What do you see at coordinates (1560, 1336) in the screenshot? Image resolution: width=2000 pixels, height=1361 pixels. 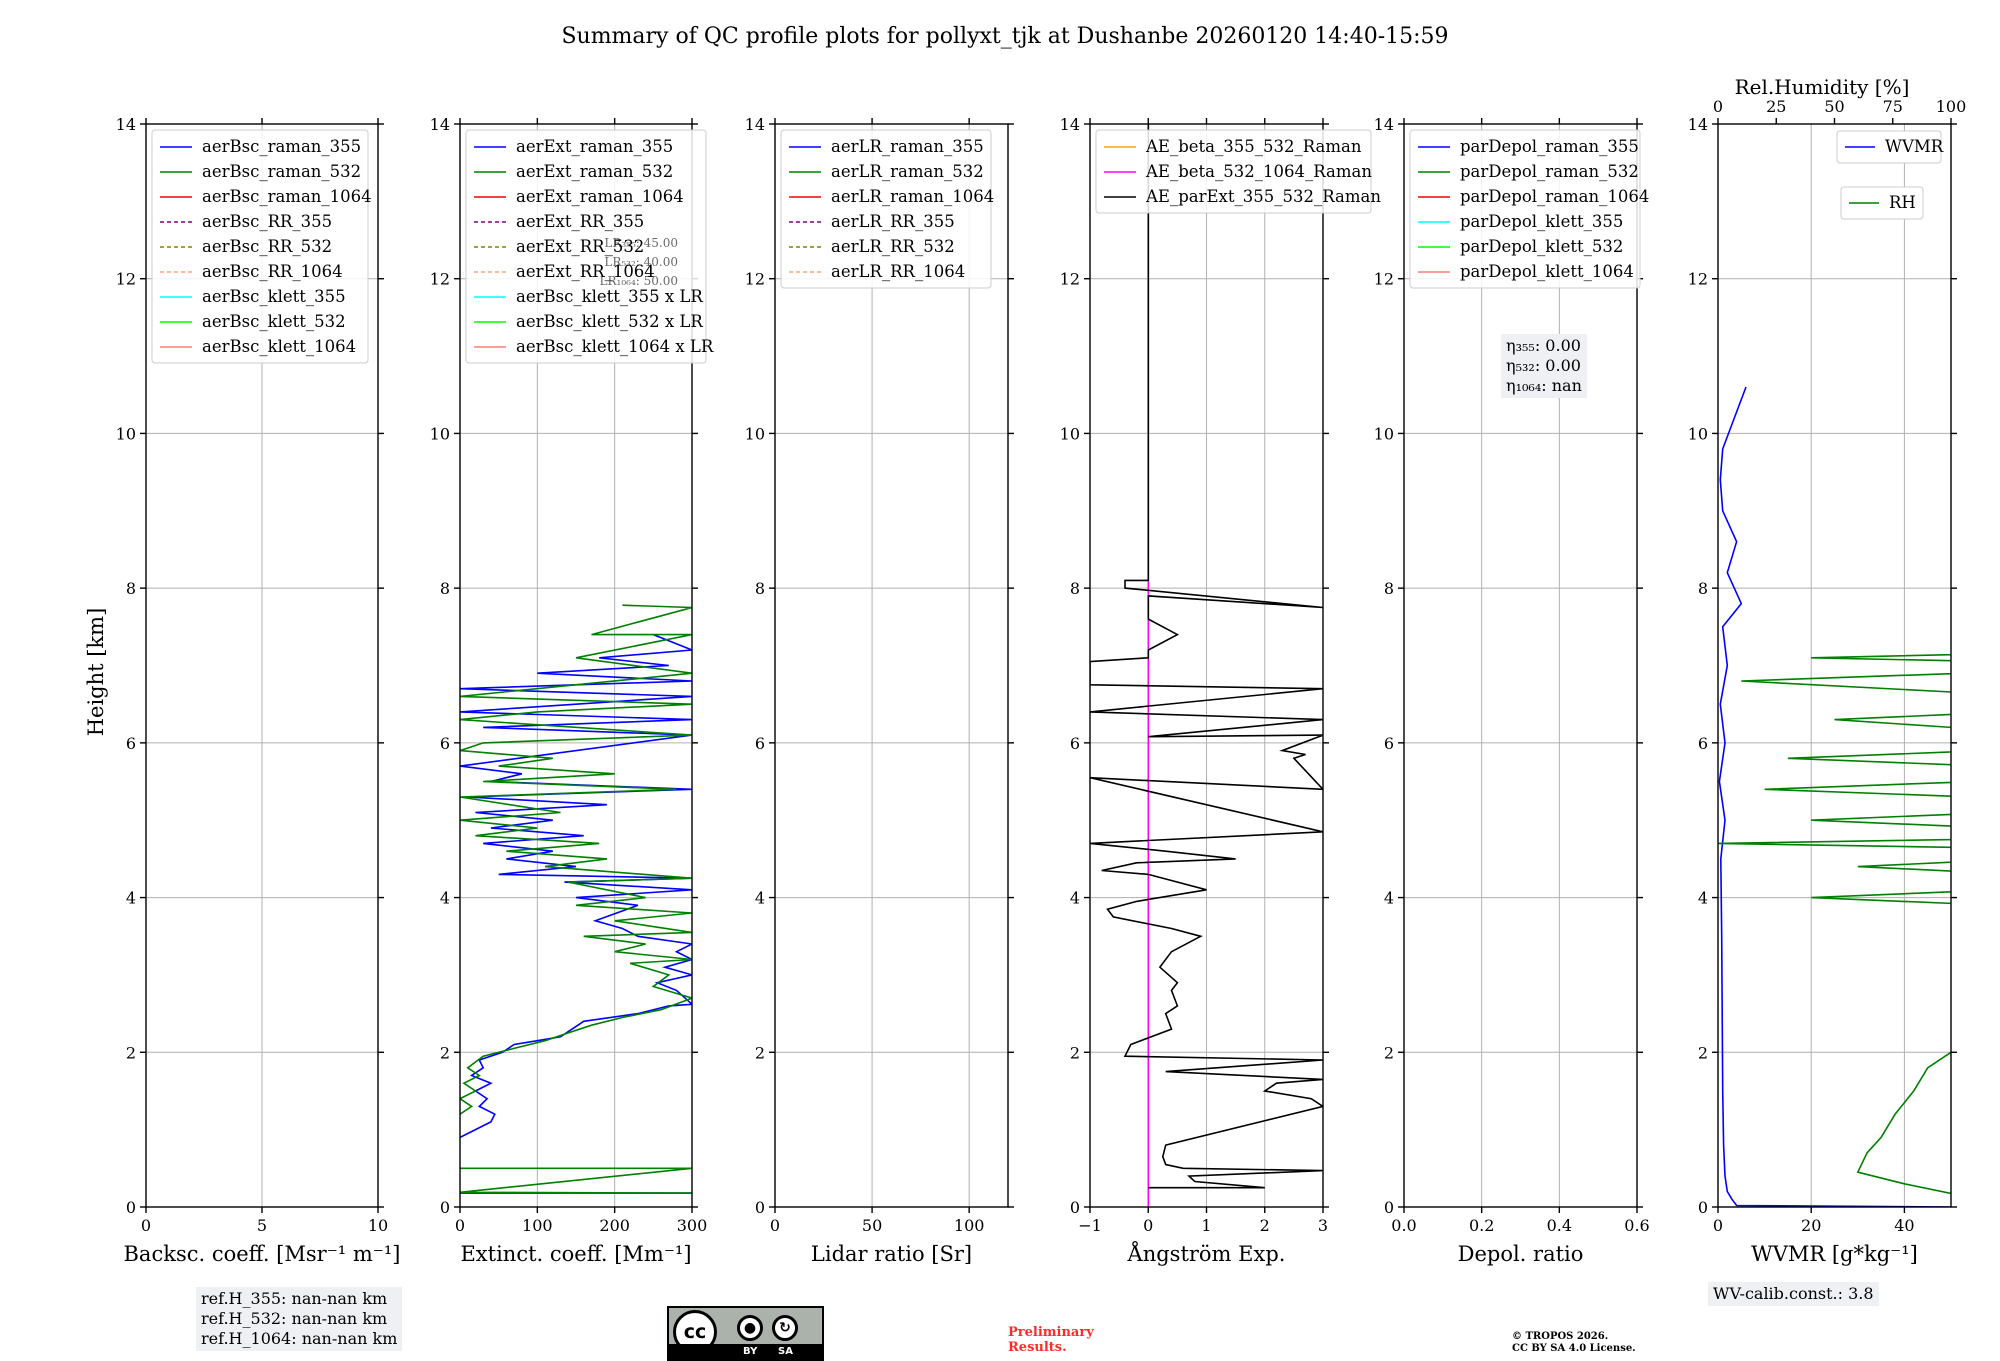 I see `copyright-line-1: © TROPOS 2026.` at bounding box center [1560, 1336].